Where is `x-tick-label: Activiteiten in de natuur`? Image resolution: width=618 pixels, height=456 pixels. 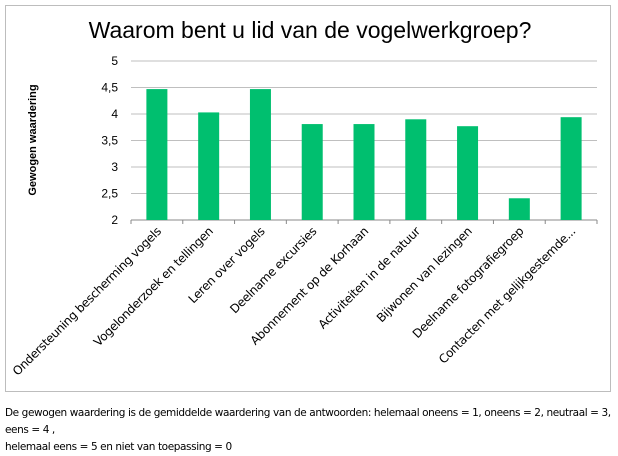 x-tick-label: Activiteiten in de natuur is located at coordinates (369, 278).